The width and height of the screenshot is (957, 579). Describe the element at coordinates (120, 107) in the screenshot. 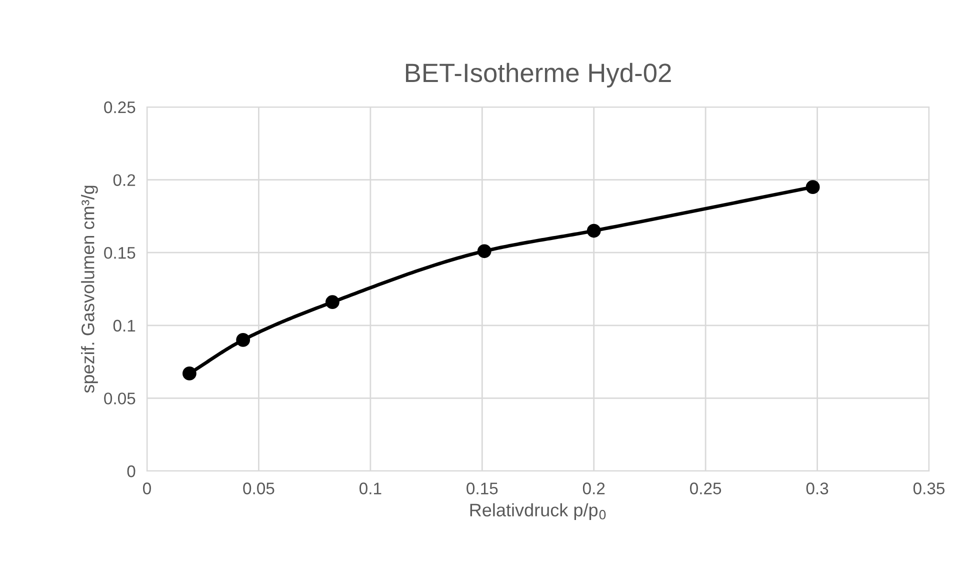

I see `y-tick-label: 0.25` at that location.